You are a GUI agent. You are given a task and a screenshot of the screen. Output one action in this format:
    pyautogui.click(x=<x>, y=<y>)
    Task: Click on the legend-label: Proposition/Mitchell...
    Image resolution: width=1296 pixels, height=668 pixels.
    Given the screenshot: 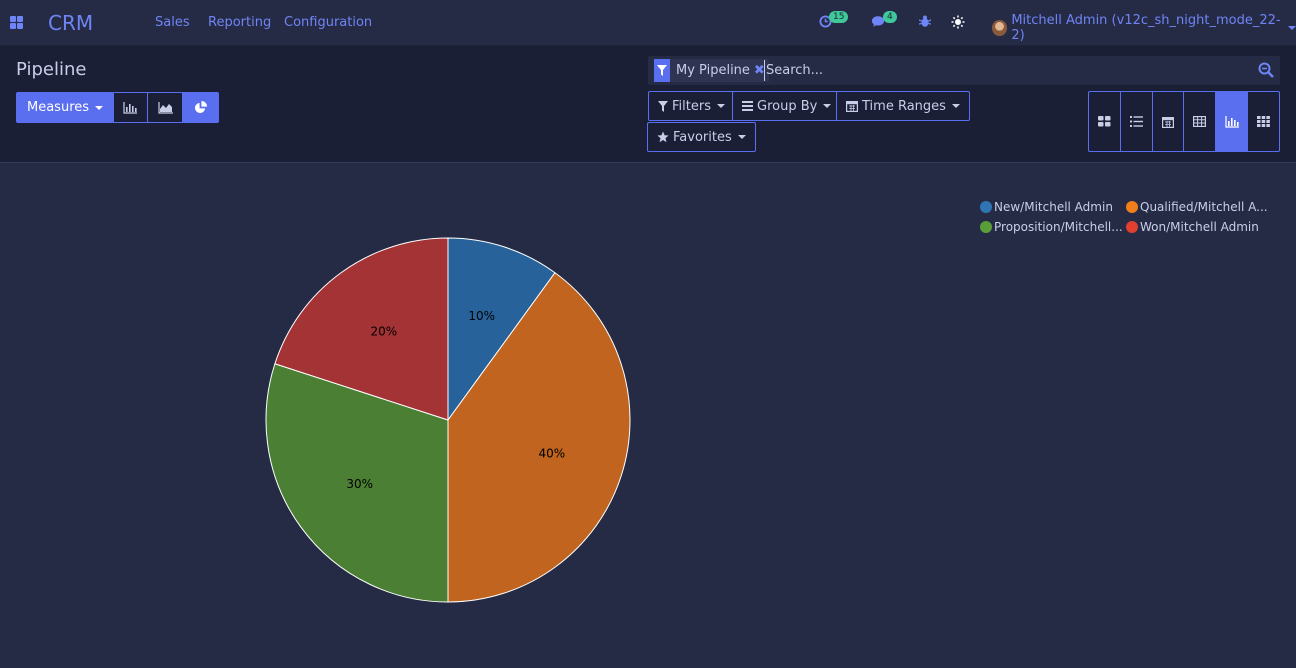 What is the action you would take?
    pyautogui.click(x=1058, y=227)
    